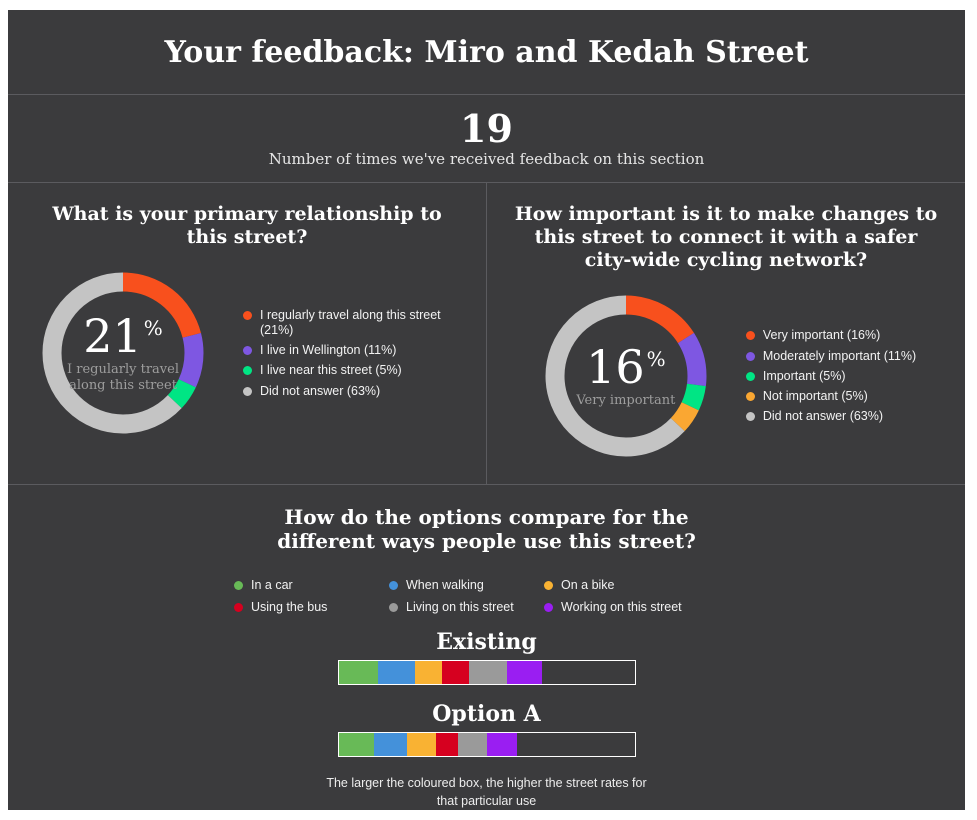 The image size is (977, 820). Describe the element at coordinates (328, 350) in the screenshot. I see `legend-label: I live in Wellington (11%)` at that location.